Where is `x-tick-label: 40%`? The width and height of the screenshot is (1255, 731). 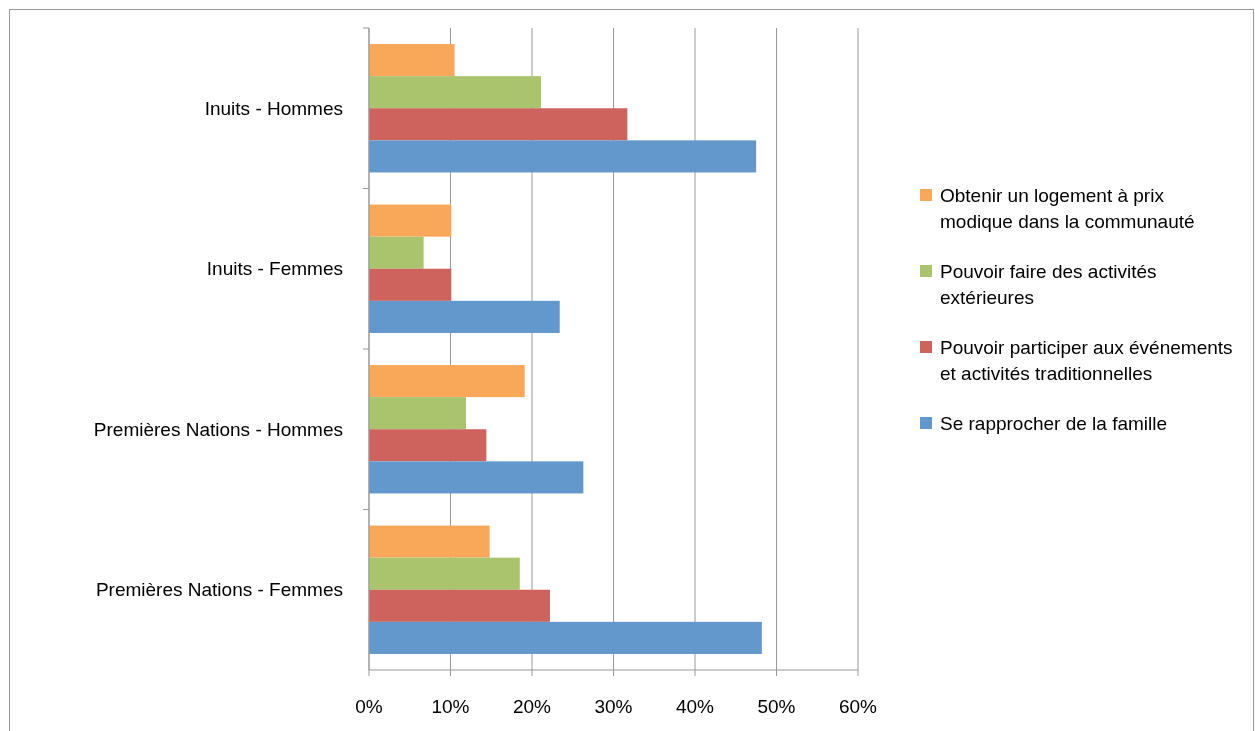
x-tick-label: 40% is located at coordinates (695, 706).